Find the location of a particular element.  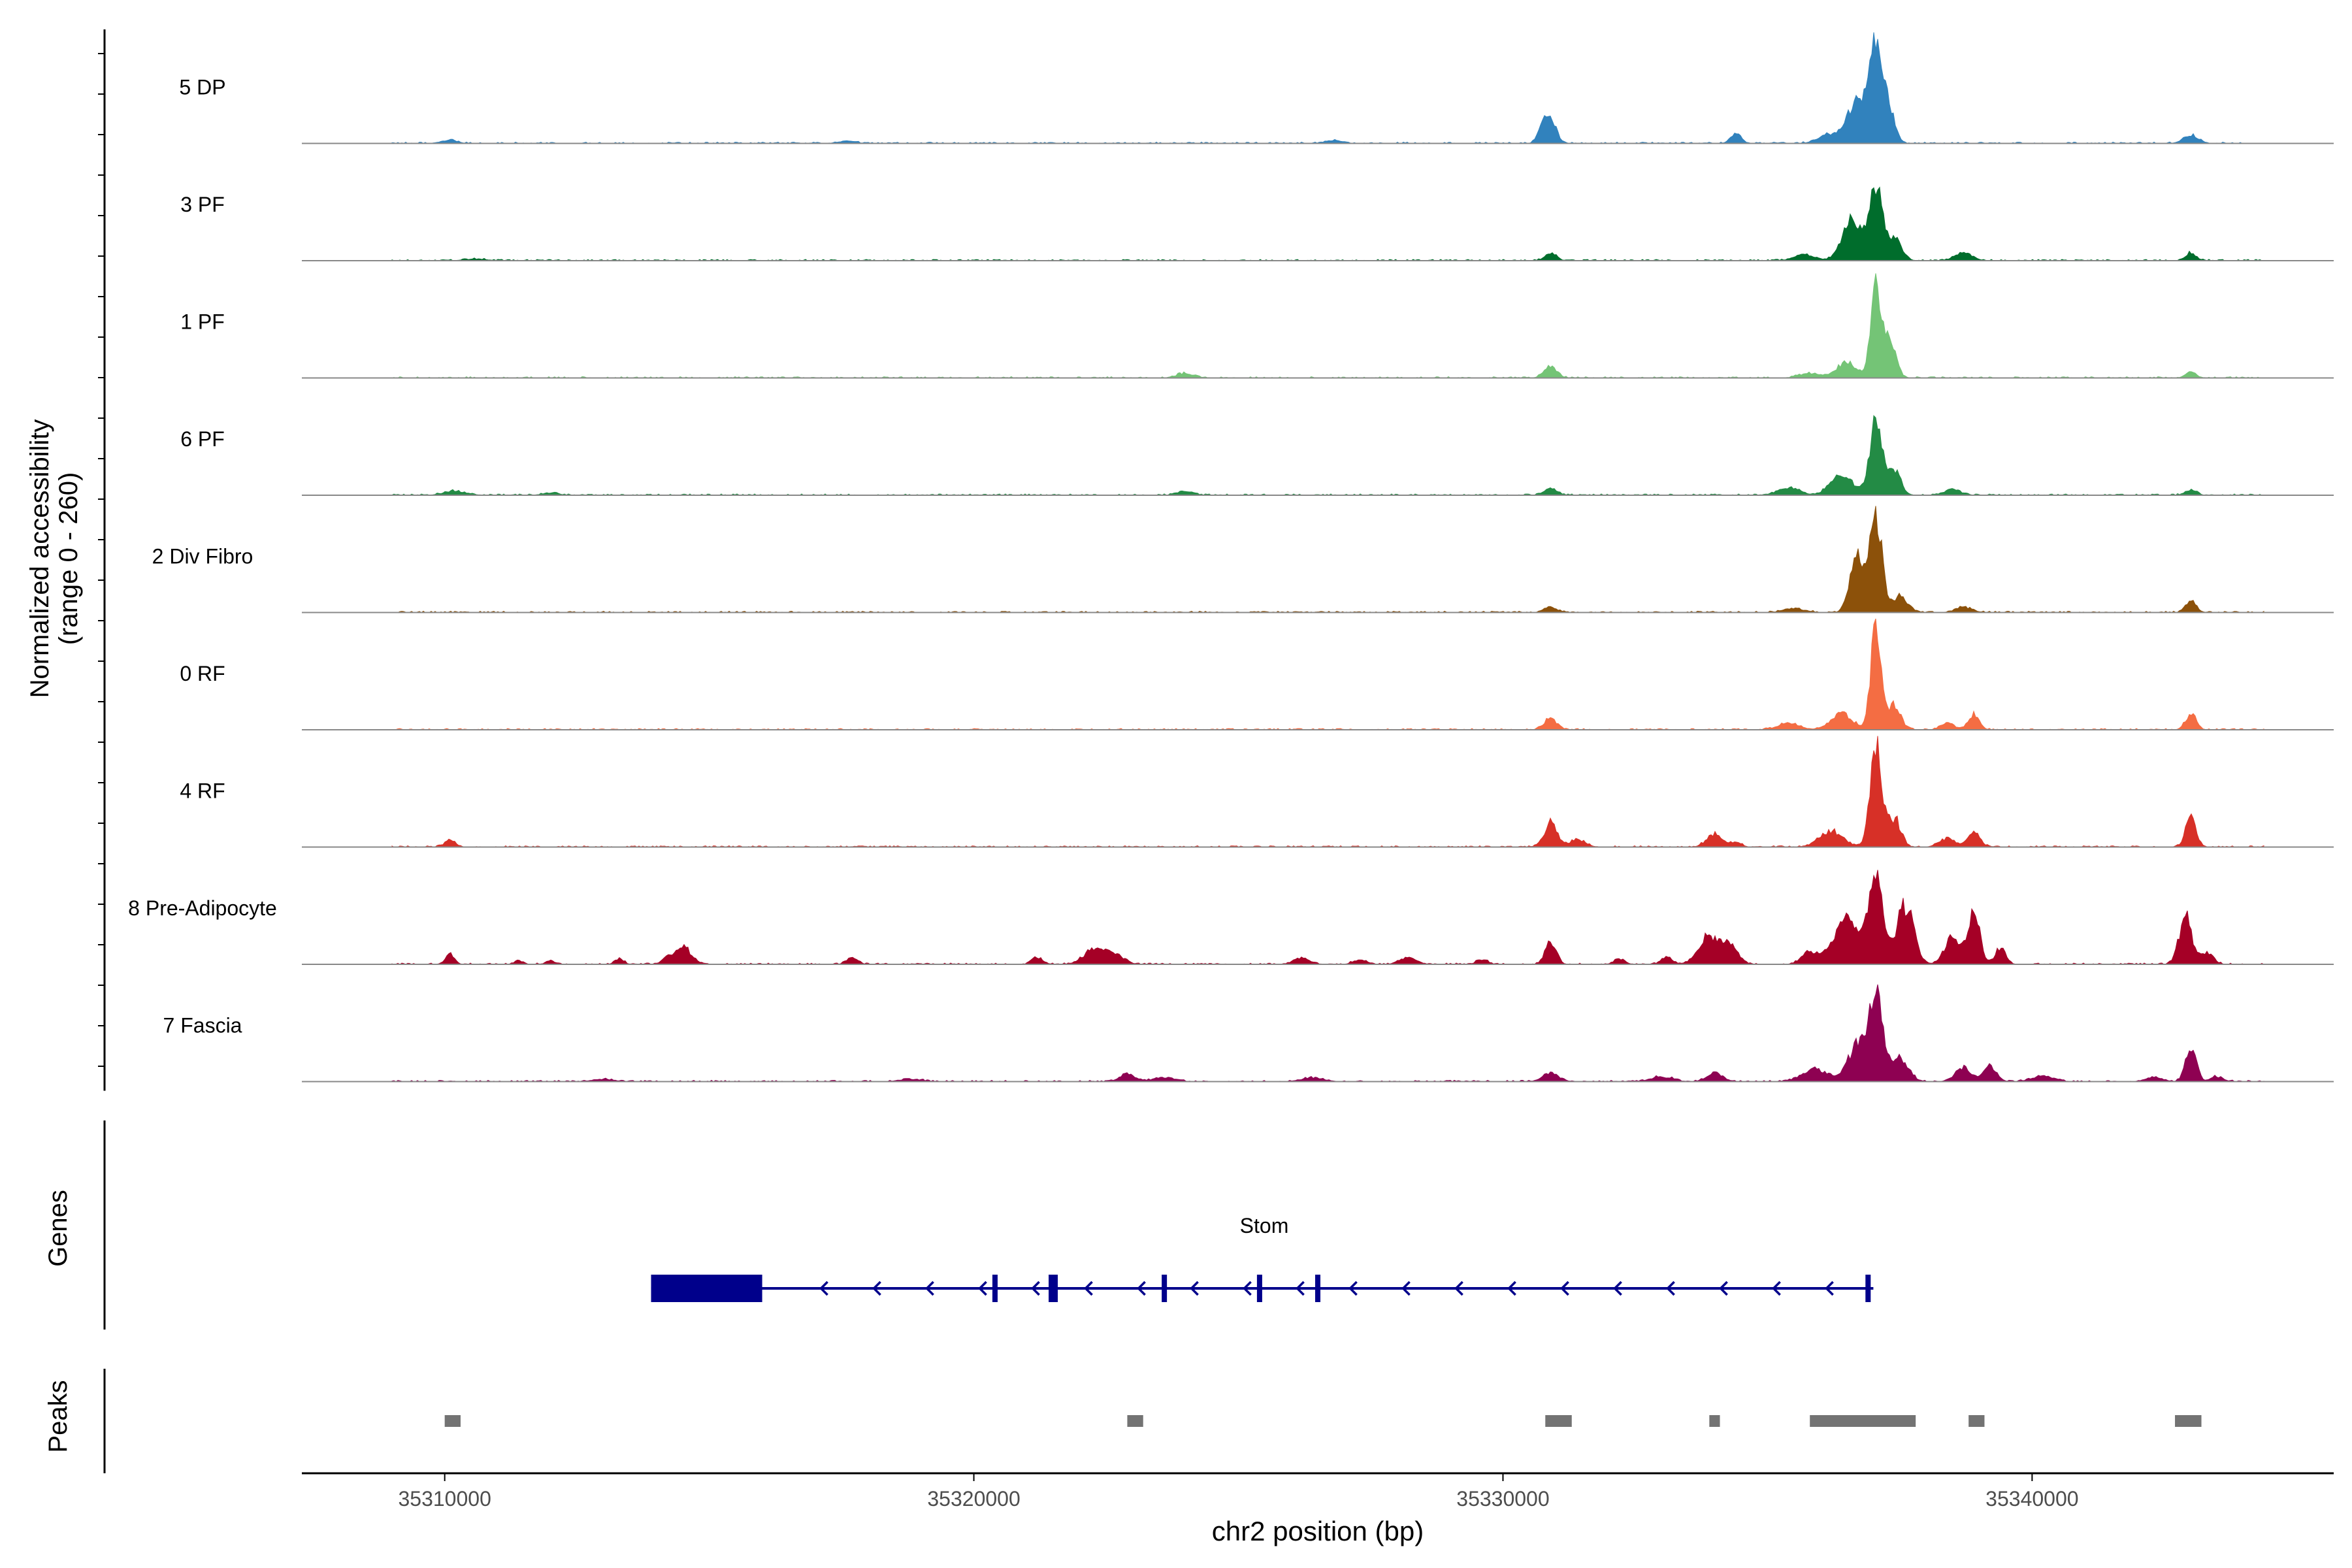

track-7-fascia: 7 Fascia is located at coordinates (1248, 1033).